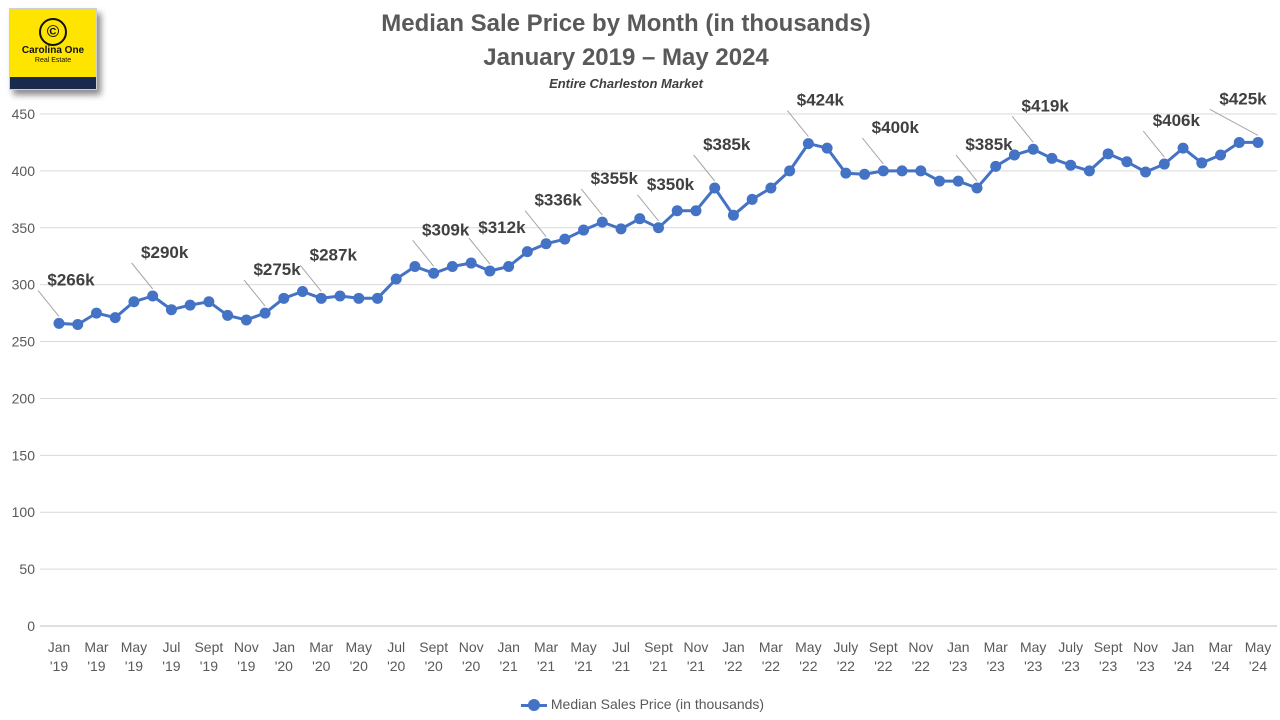 The image size is (1280, 720). What do you see at coordinates (446, 229) in the screenshot?
I see `data-label: $309k` at bounding box center [446, 229].